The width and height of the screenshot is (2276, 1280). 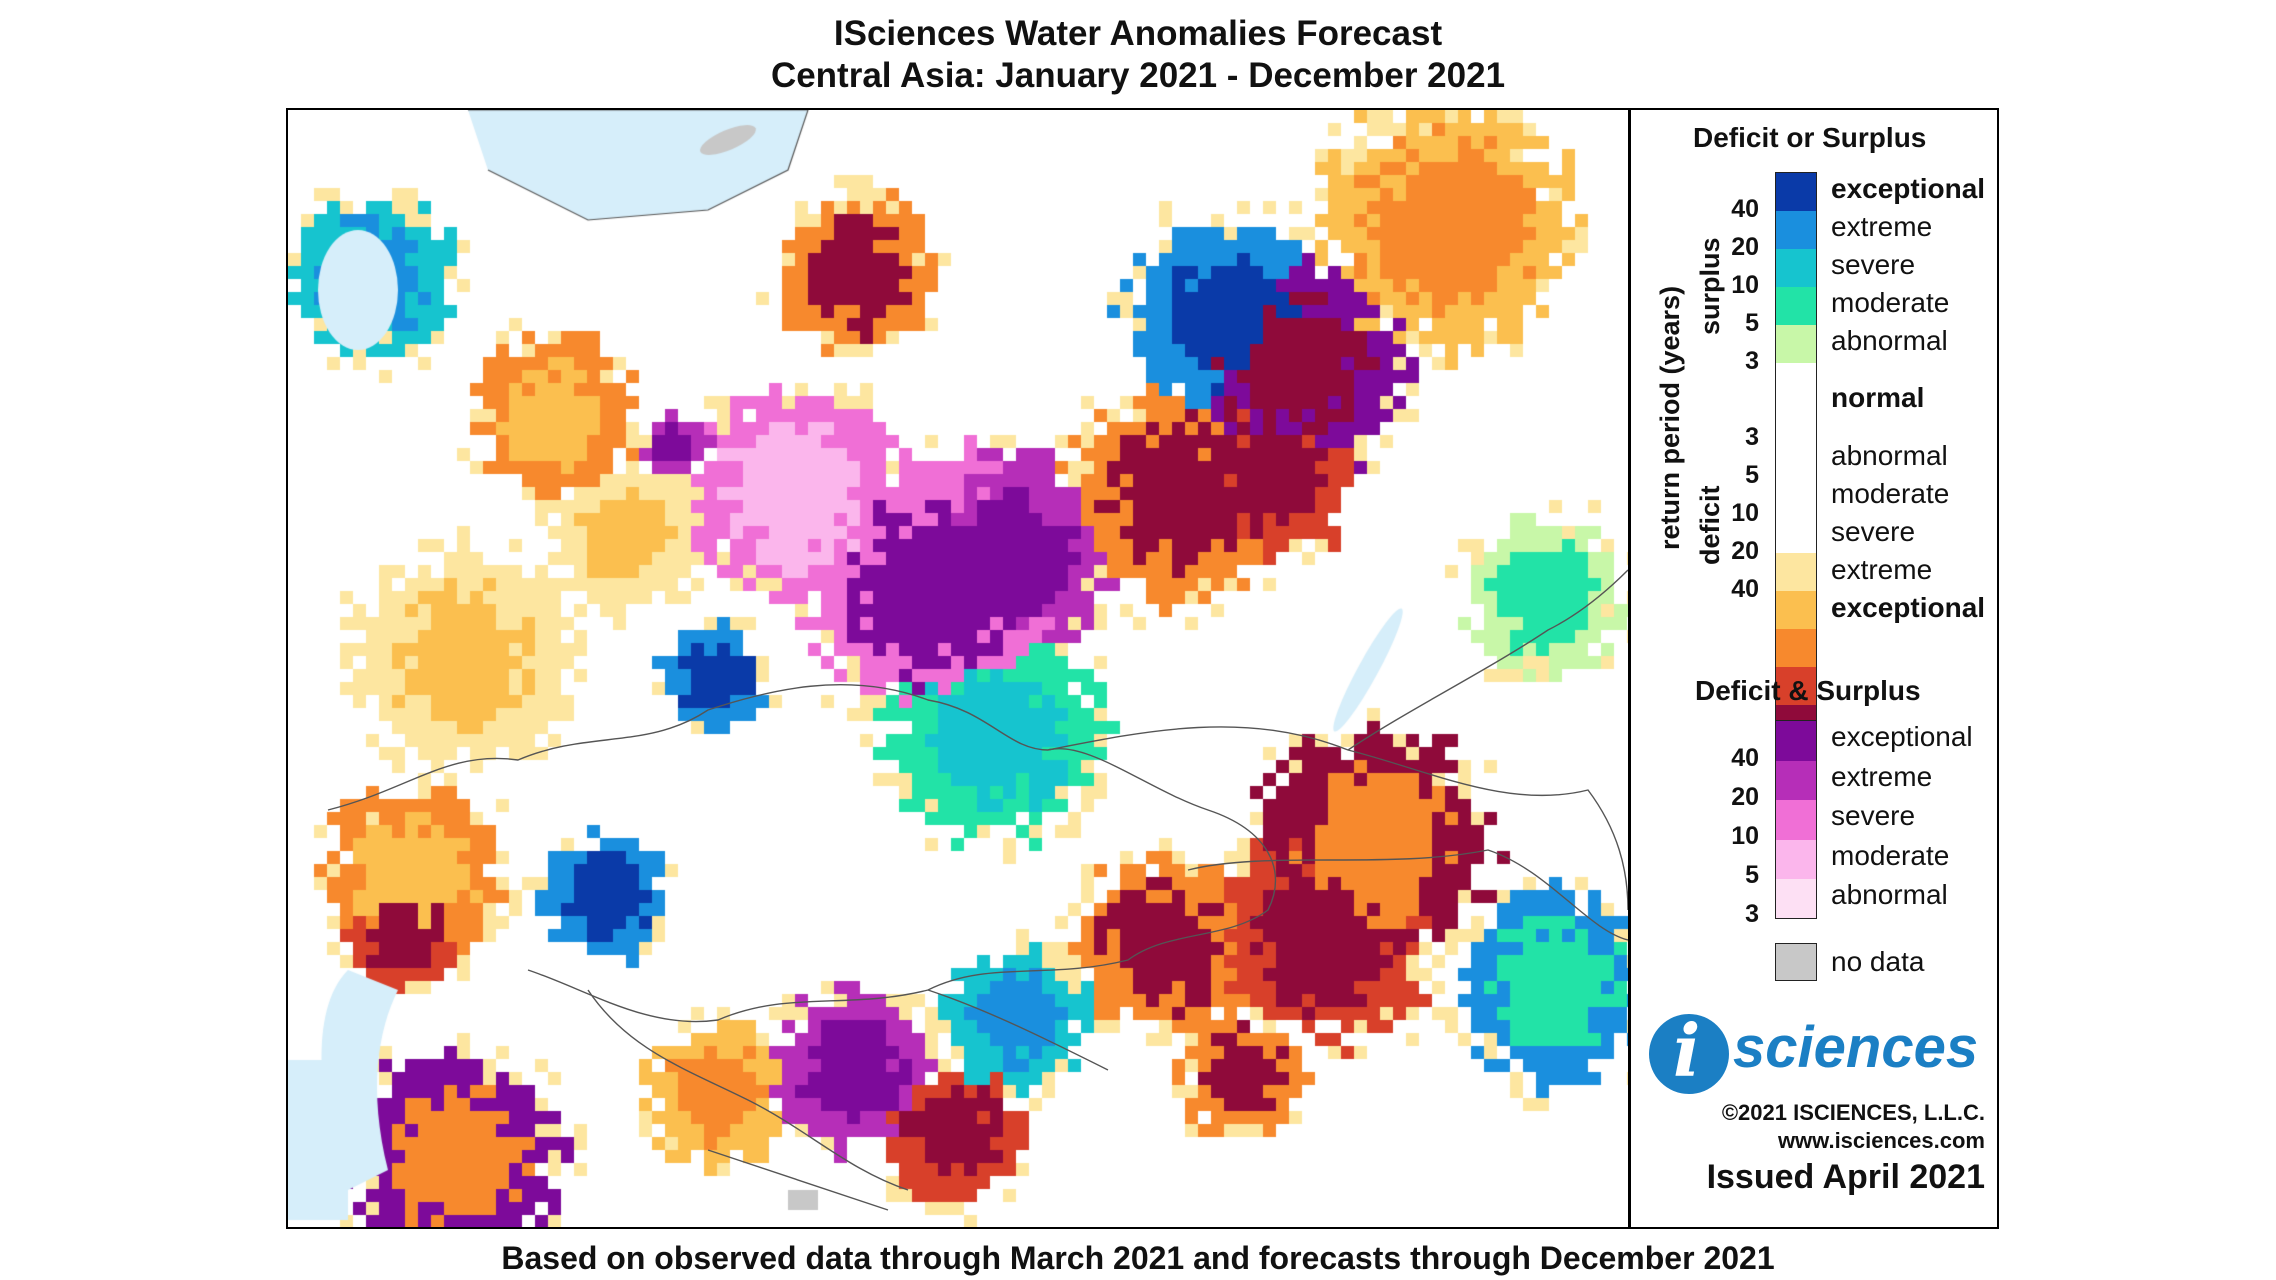 What do you see at coordinates (1845, 1177) in the screenshot?
I see `issued-date: Issued April 2021` at bounding box center [1845, 1177].